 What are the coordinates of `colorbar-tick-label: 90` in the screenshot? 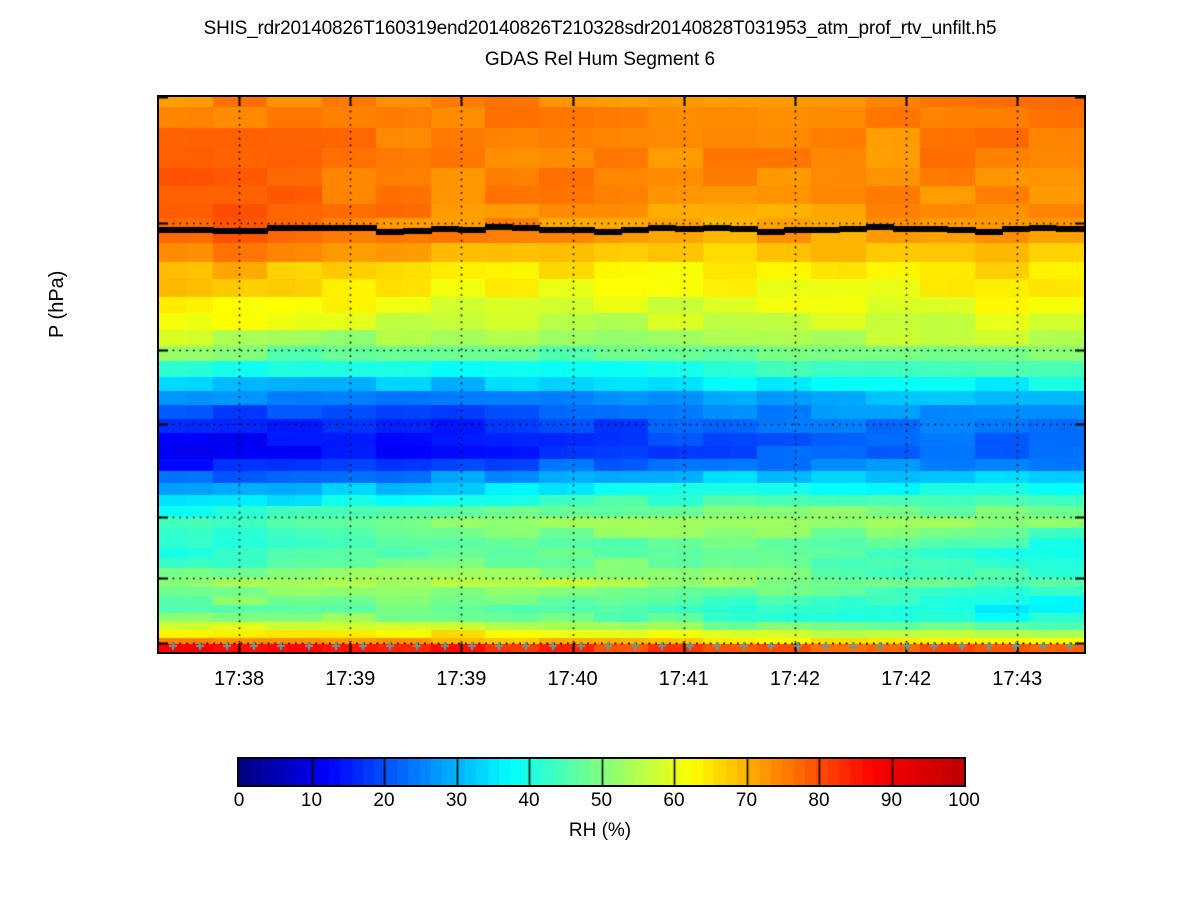 It's located at (891, 800).